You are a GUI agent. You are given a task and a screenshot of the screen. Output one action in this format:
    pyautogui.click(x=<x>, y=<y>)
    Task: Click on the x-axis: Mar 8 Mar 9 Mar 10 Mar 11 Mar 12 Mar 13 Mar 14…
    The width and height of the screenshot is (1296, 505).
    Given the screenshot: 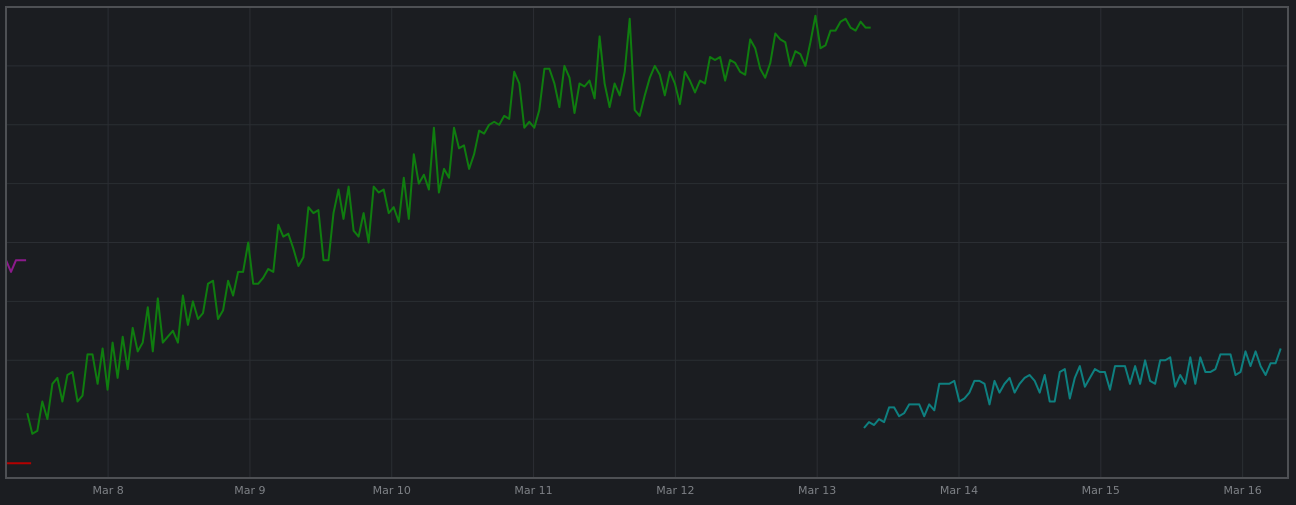 What is the action you would take?
    pyautogui.click(x=676, y=490)
    